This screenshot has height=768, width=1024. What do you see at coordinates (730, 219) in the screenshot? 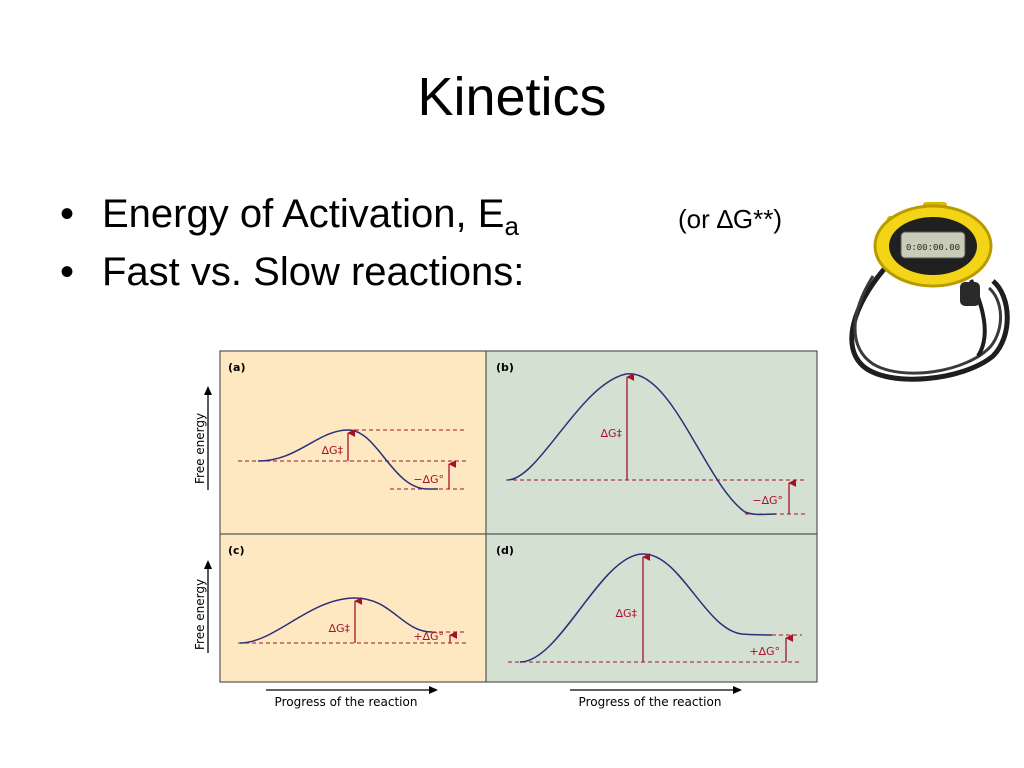
I see `delta-g-note: (or ∆G**)` at bounding box center [730, 219].